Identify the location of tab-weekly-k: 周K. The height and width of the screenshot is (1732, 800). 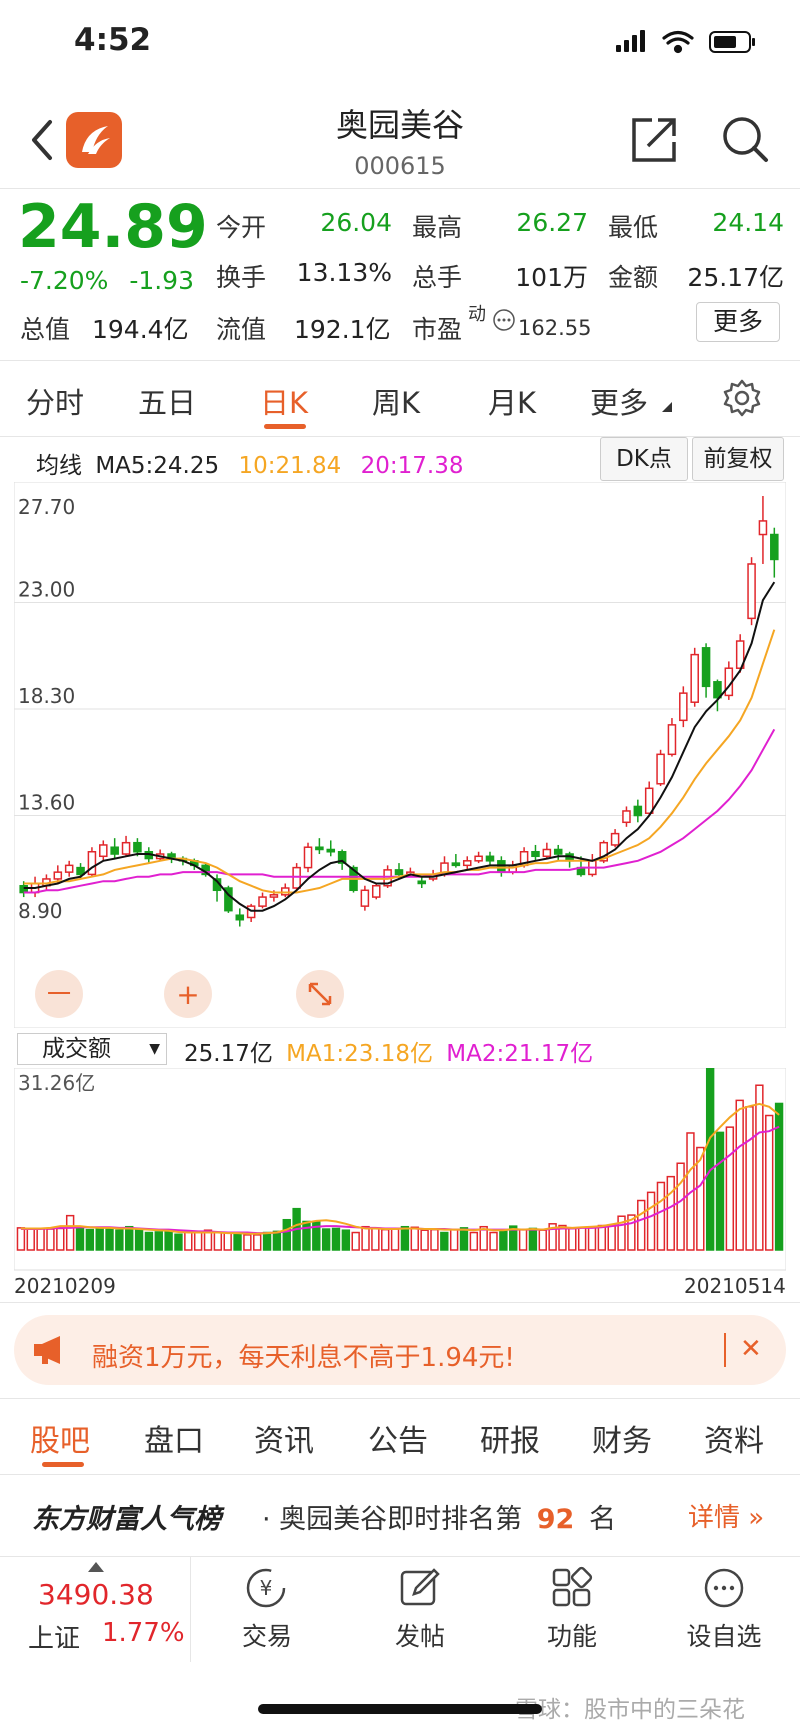
(396, 403).